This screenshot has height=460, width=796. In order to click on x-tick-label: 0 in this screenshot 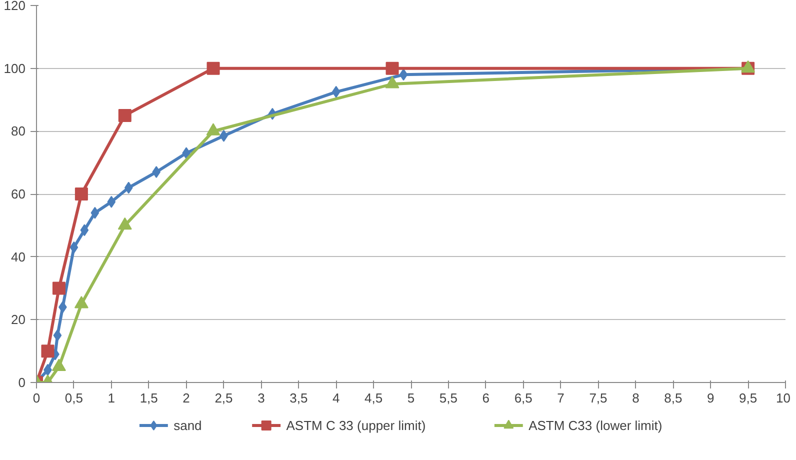, I will do `click(36, 398)`.